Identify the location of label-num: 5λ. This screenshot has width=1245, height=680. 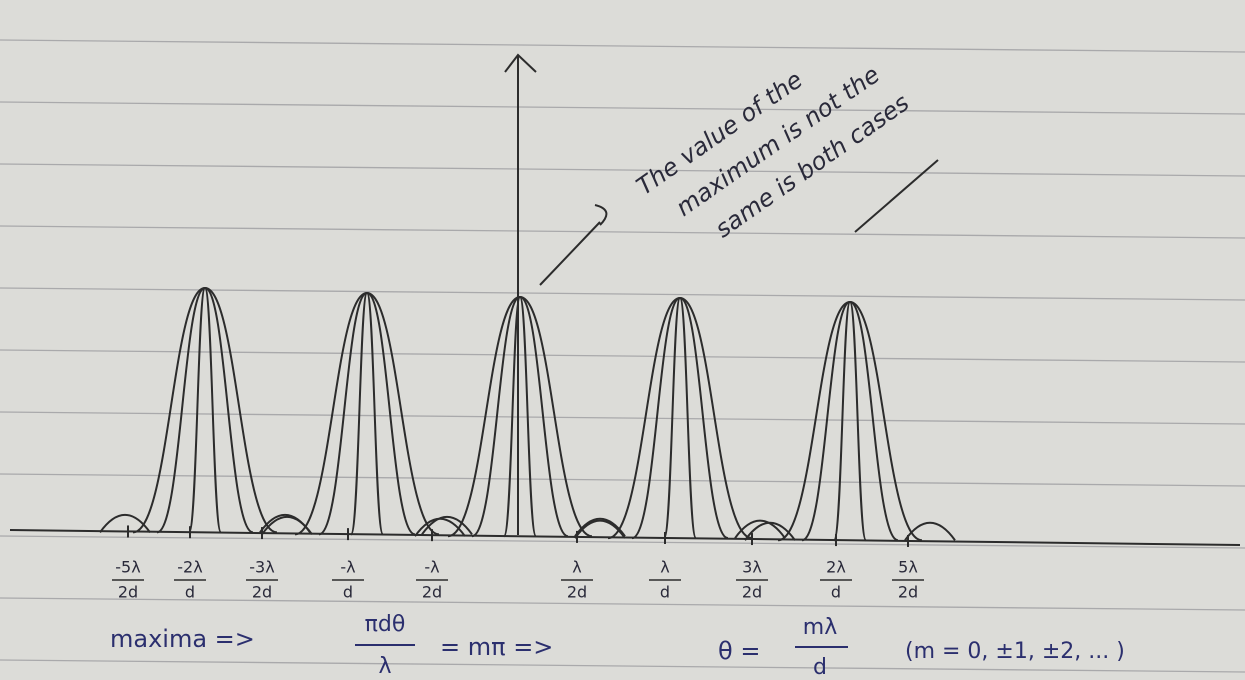
(908, 567).